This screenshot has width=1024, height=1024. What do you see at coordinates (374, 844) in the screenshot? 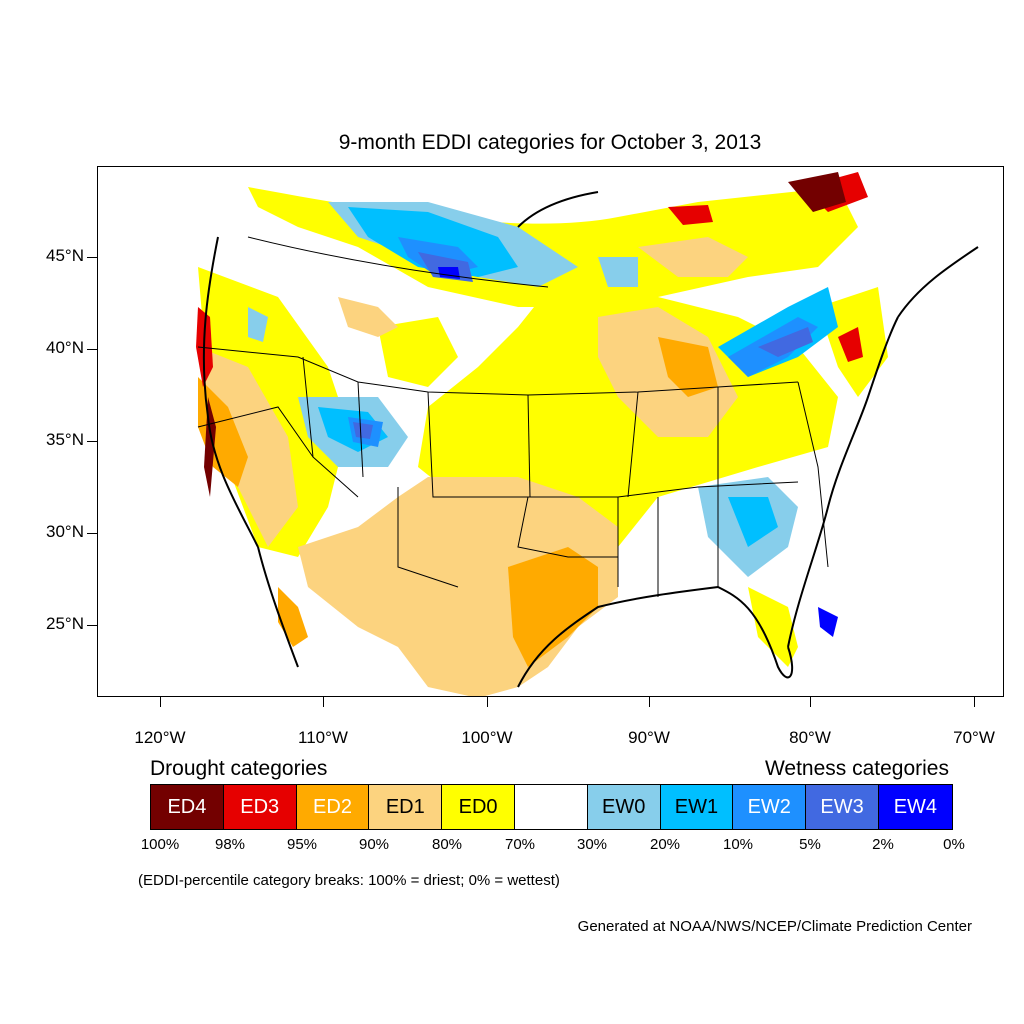
I see `break-label: 90%` at bounding box center [374, 844].